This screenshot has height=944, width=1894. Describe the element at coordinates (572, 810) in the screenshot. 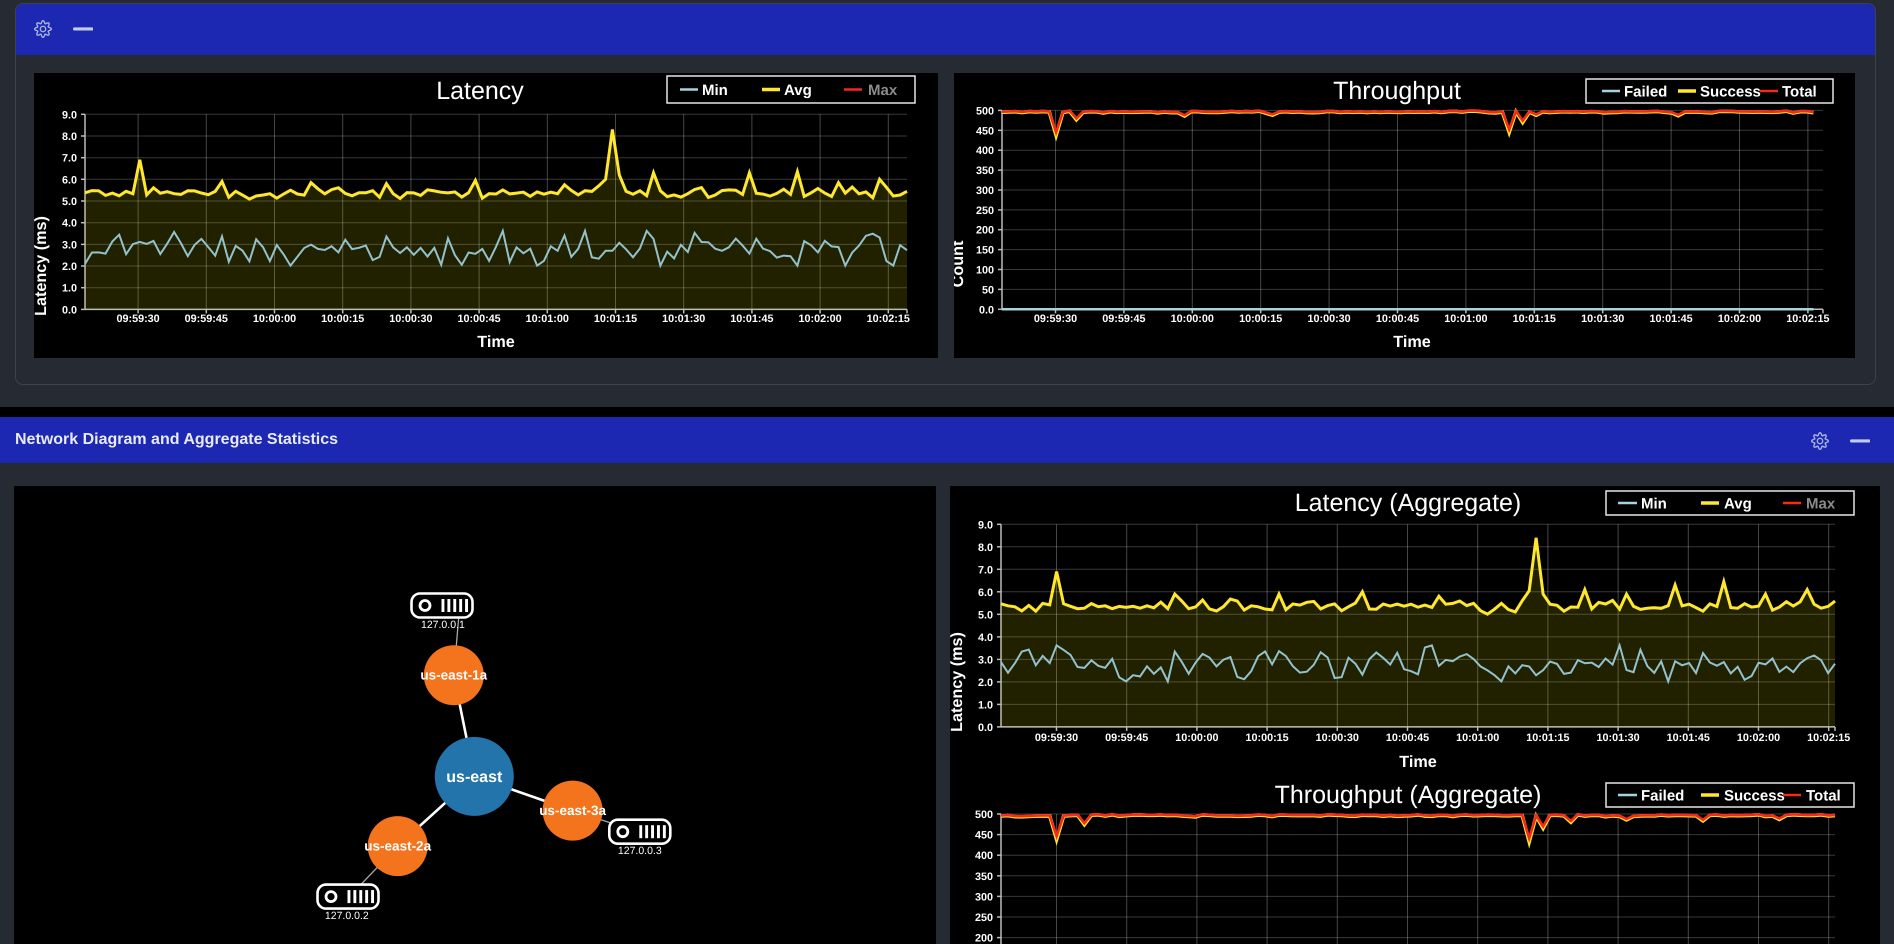

I see `svg-text: us-east-3a` at that location.